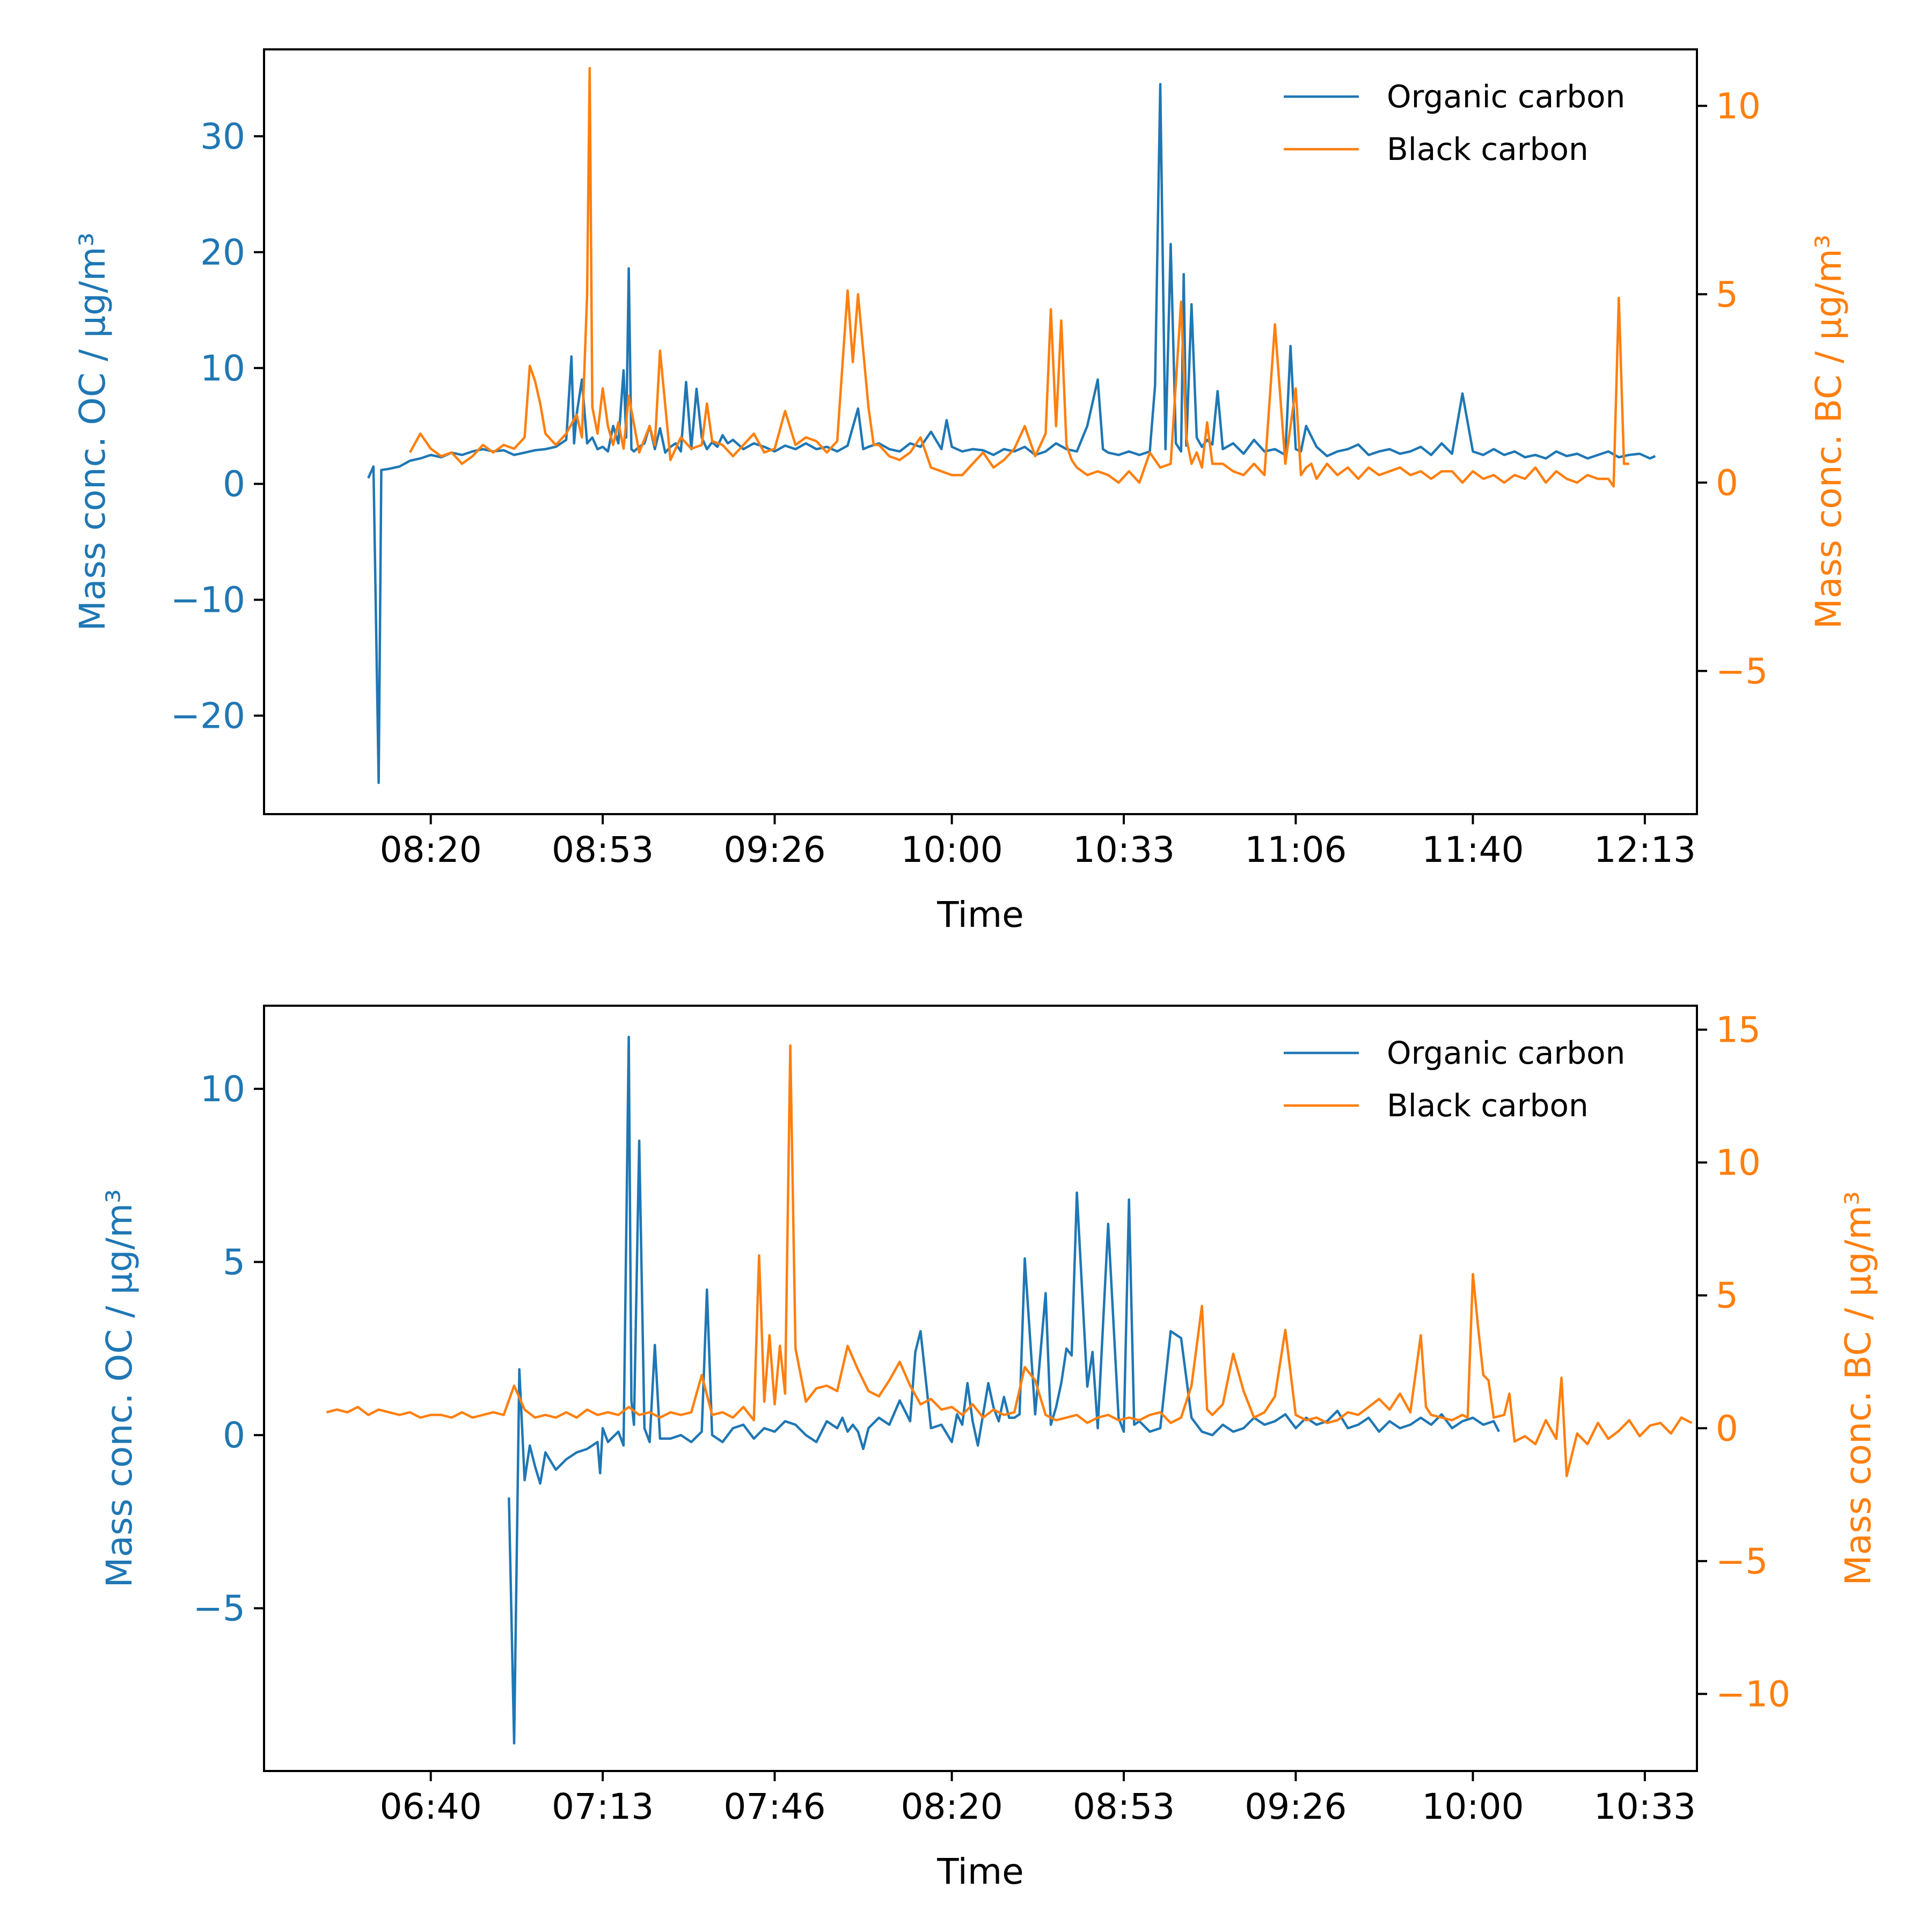 The image size is (1932, 1932). What do you see at coordinates (1753, 1694) in the screenshot?
I see `y-right-tick-label: −10` at bounding box center [1753, 1694].